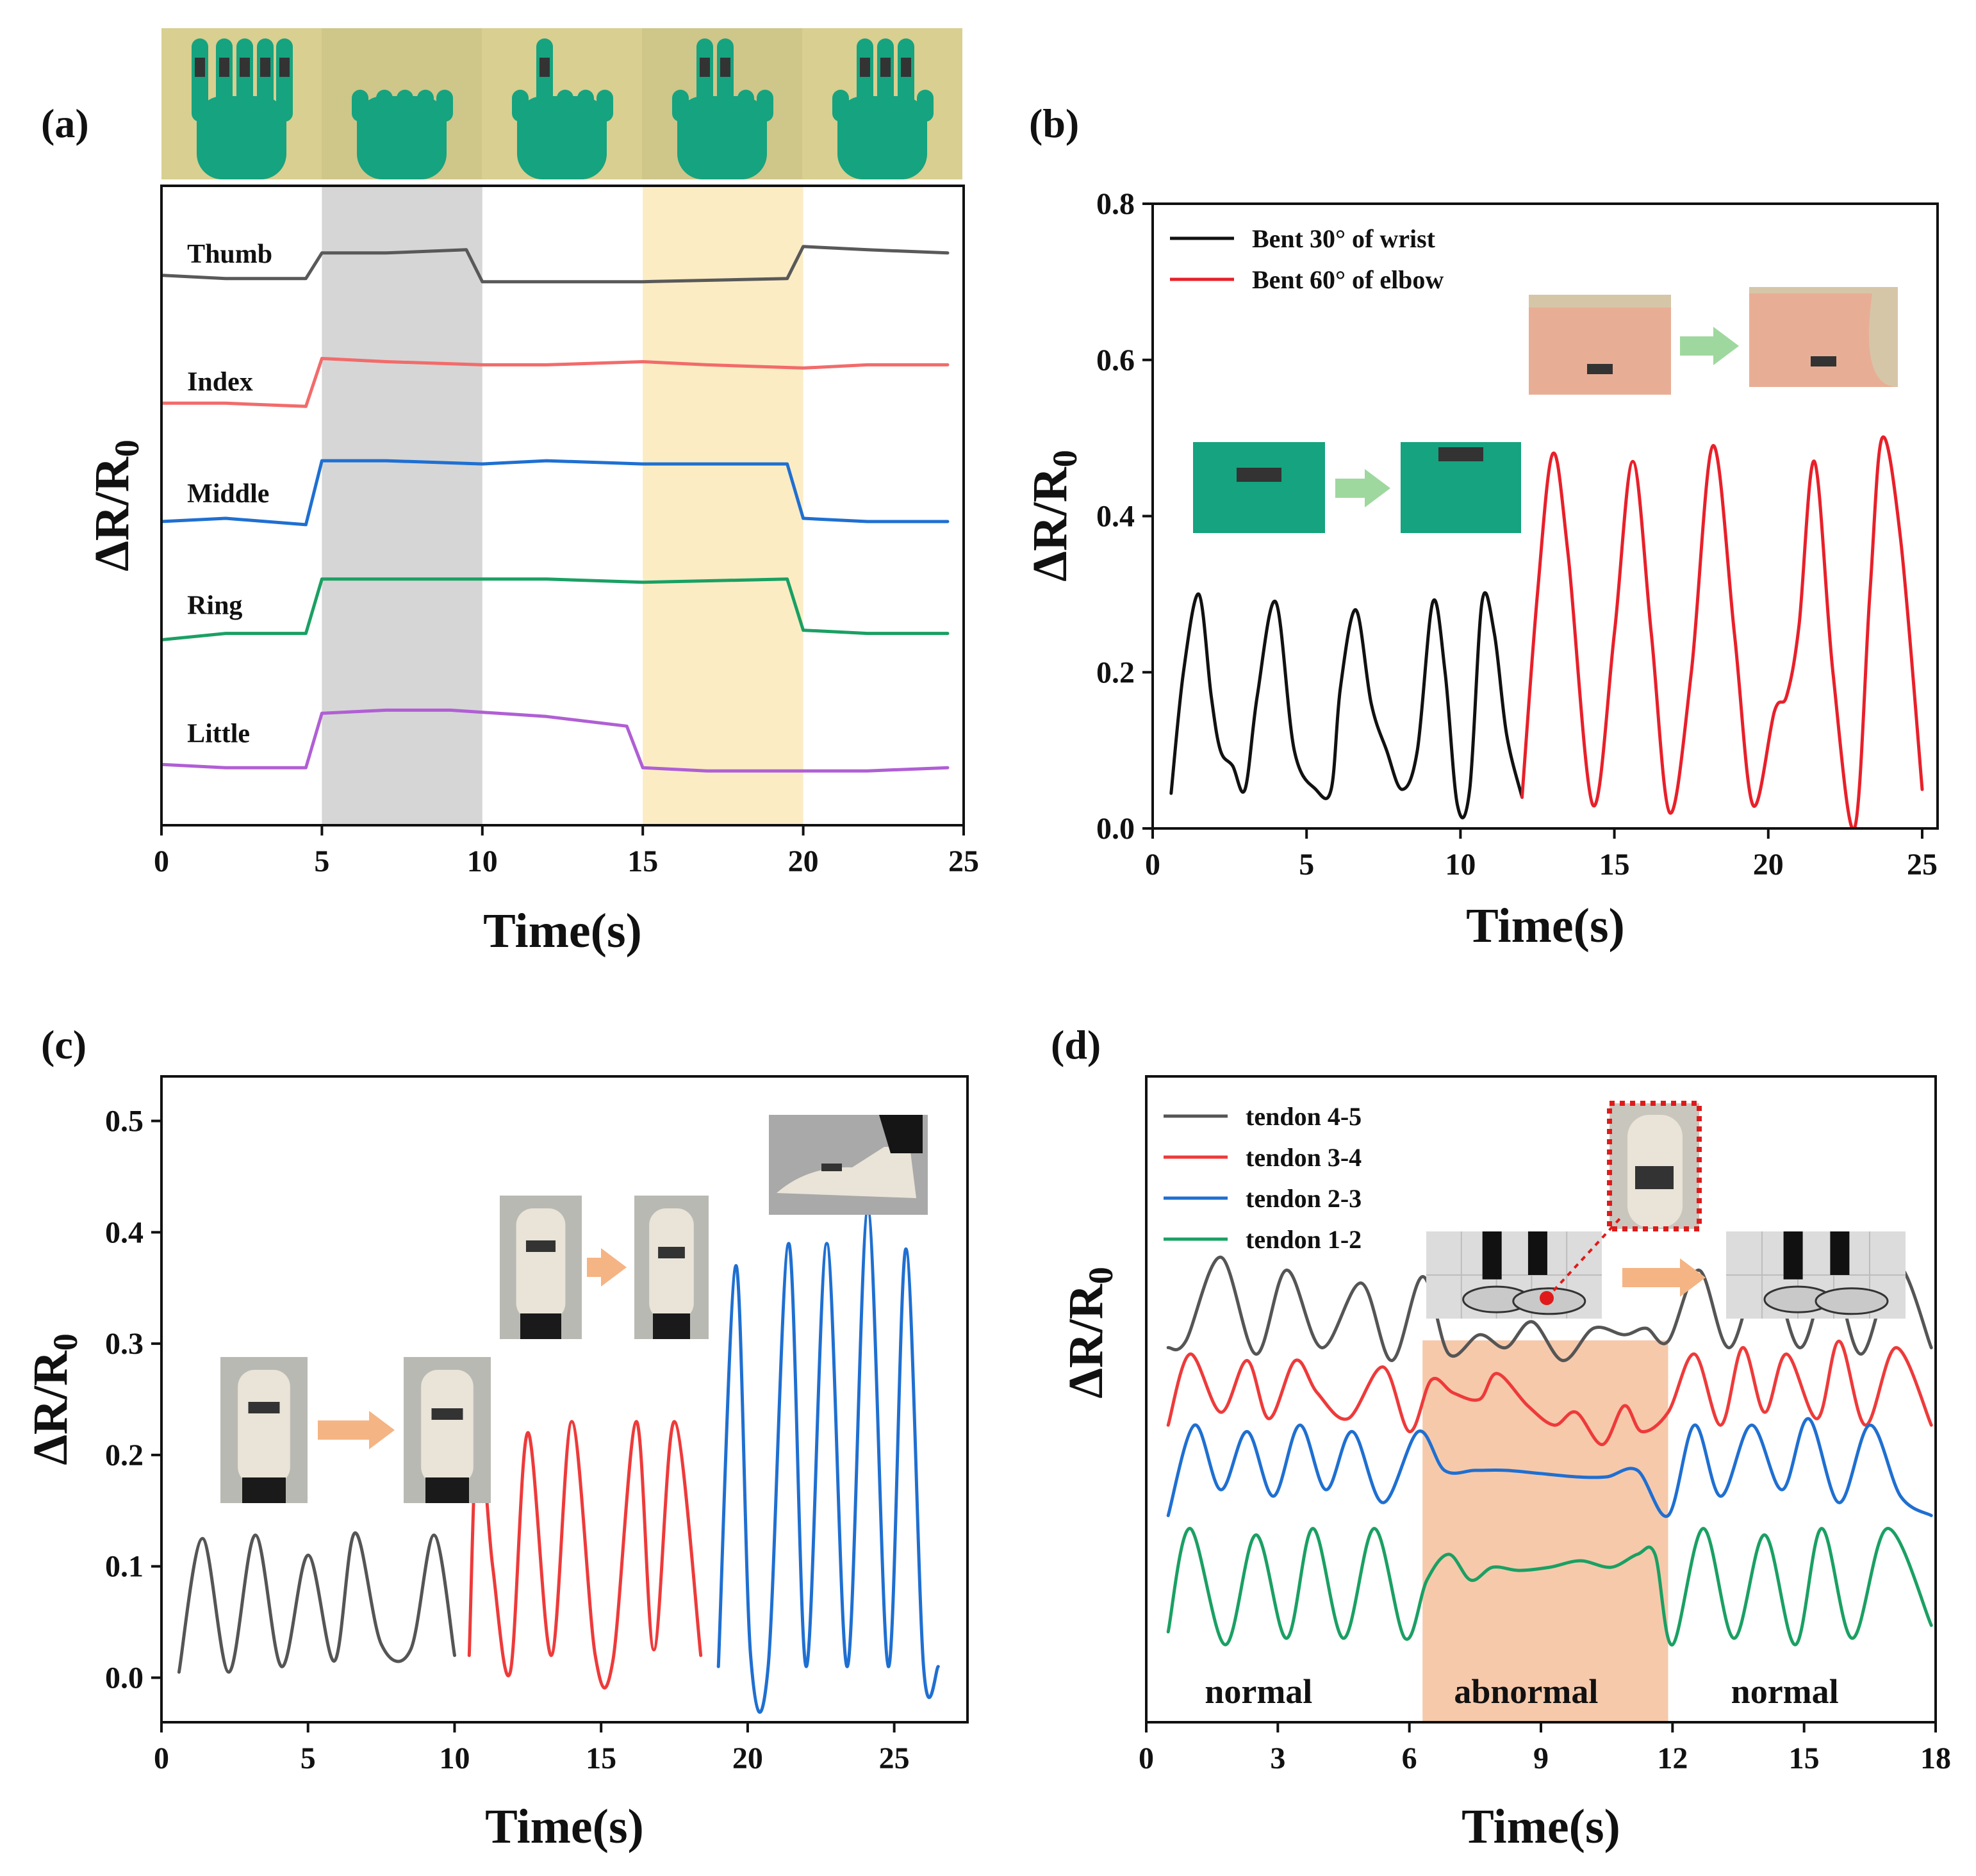 The height and width of the screenshot is (1876, 1976). What do you see at coordinates (1086, 1341) in the screenshot?
I see `panel-d-y-title-main: ΔR/R` at bounding box center [1086, 1341].